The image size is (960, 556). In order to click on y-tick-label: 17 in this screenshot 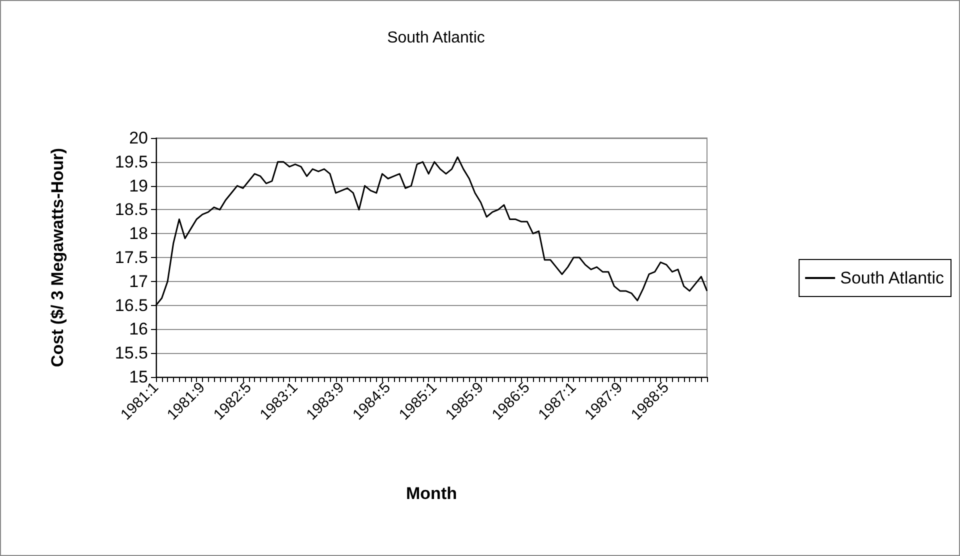, I will do `click(138, 281)`.